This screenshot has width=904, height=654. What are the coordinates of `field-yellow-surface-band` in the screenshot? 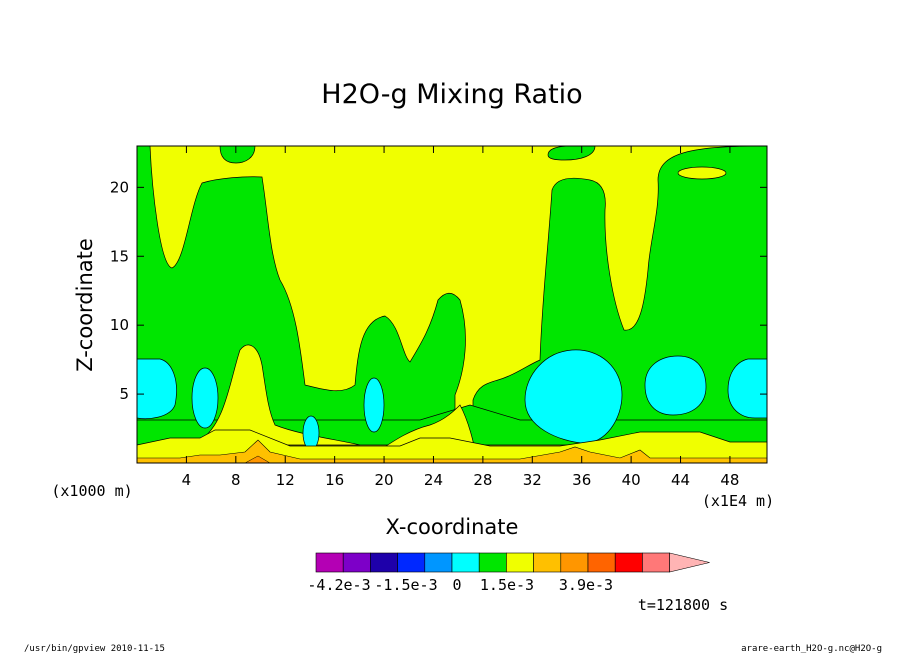 It's located at (452, 446).